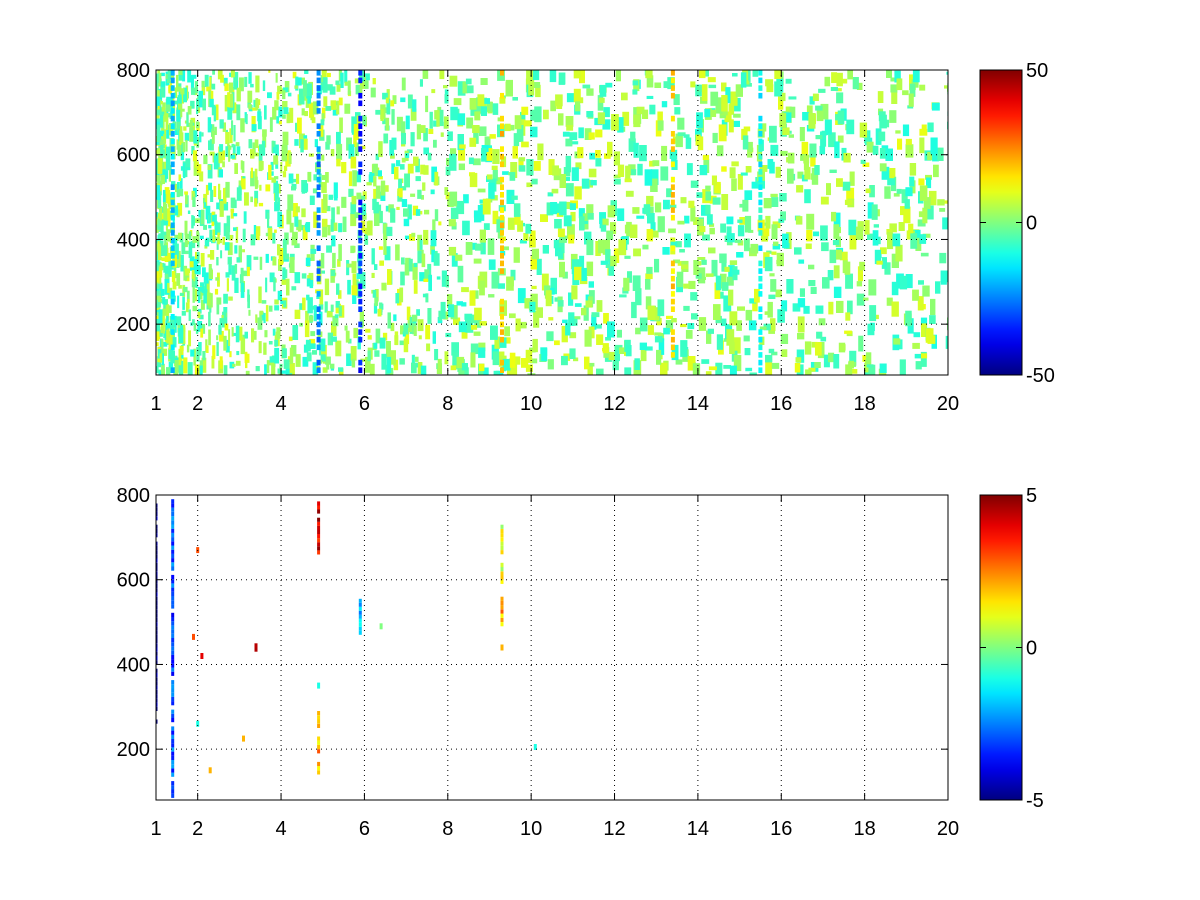 Image resolution: width=1200 pixels, height=900 pixels. What do you see at coordinates (531, 829) in the screenshot?
I see `x-tick-label: 10` at bounding box center [531, 829].